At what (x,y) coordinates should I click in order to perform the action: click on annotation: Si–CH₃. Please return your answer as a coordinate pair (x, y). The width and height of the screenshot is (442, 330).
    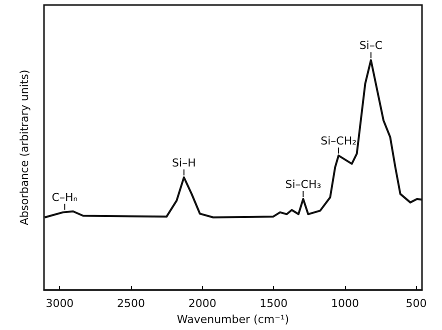
    Looking at the image, I should click on (303, 184).